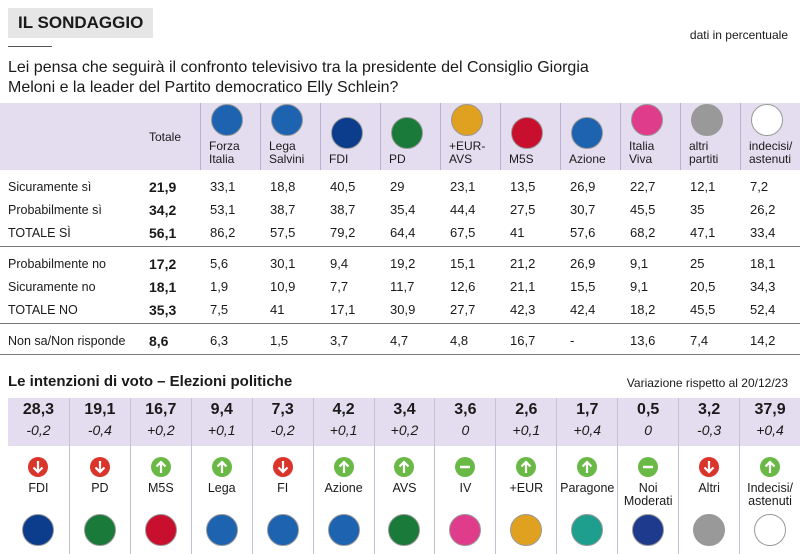 Image resolution: width=800 pixels, height=554 pixels. Describe the element at coordinates (463, 186) in the screenshot. I see `cell: 23,1` at that location.